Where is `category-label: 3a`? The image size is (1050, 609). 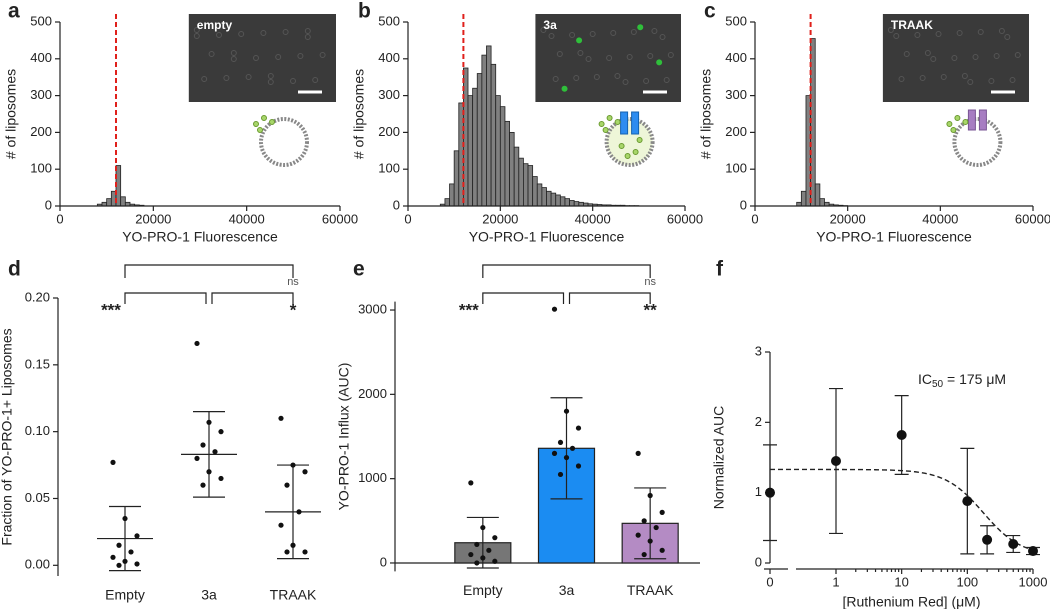 category-label: 3a is located at coordinates (209, 595).